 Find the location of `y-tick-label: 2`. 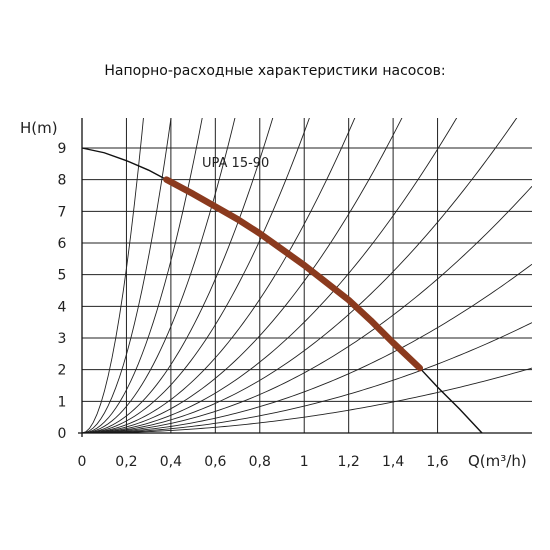

y-tick-label: 2 is located at coordinates (62, 371).